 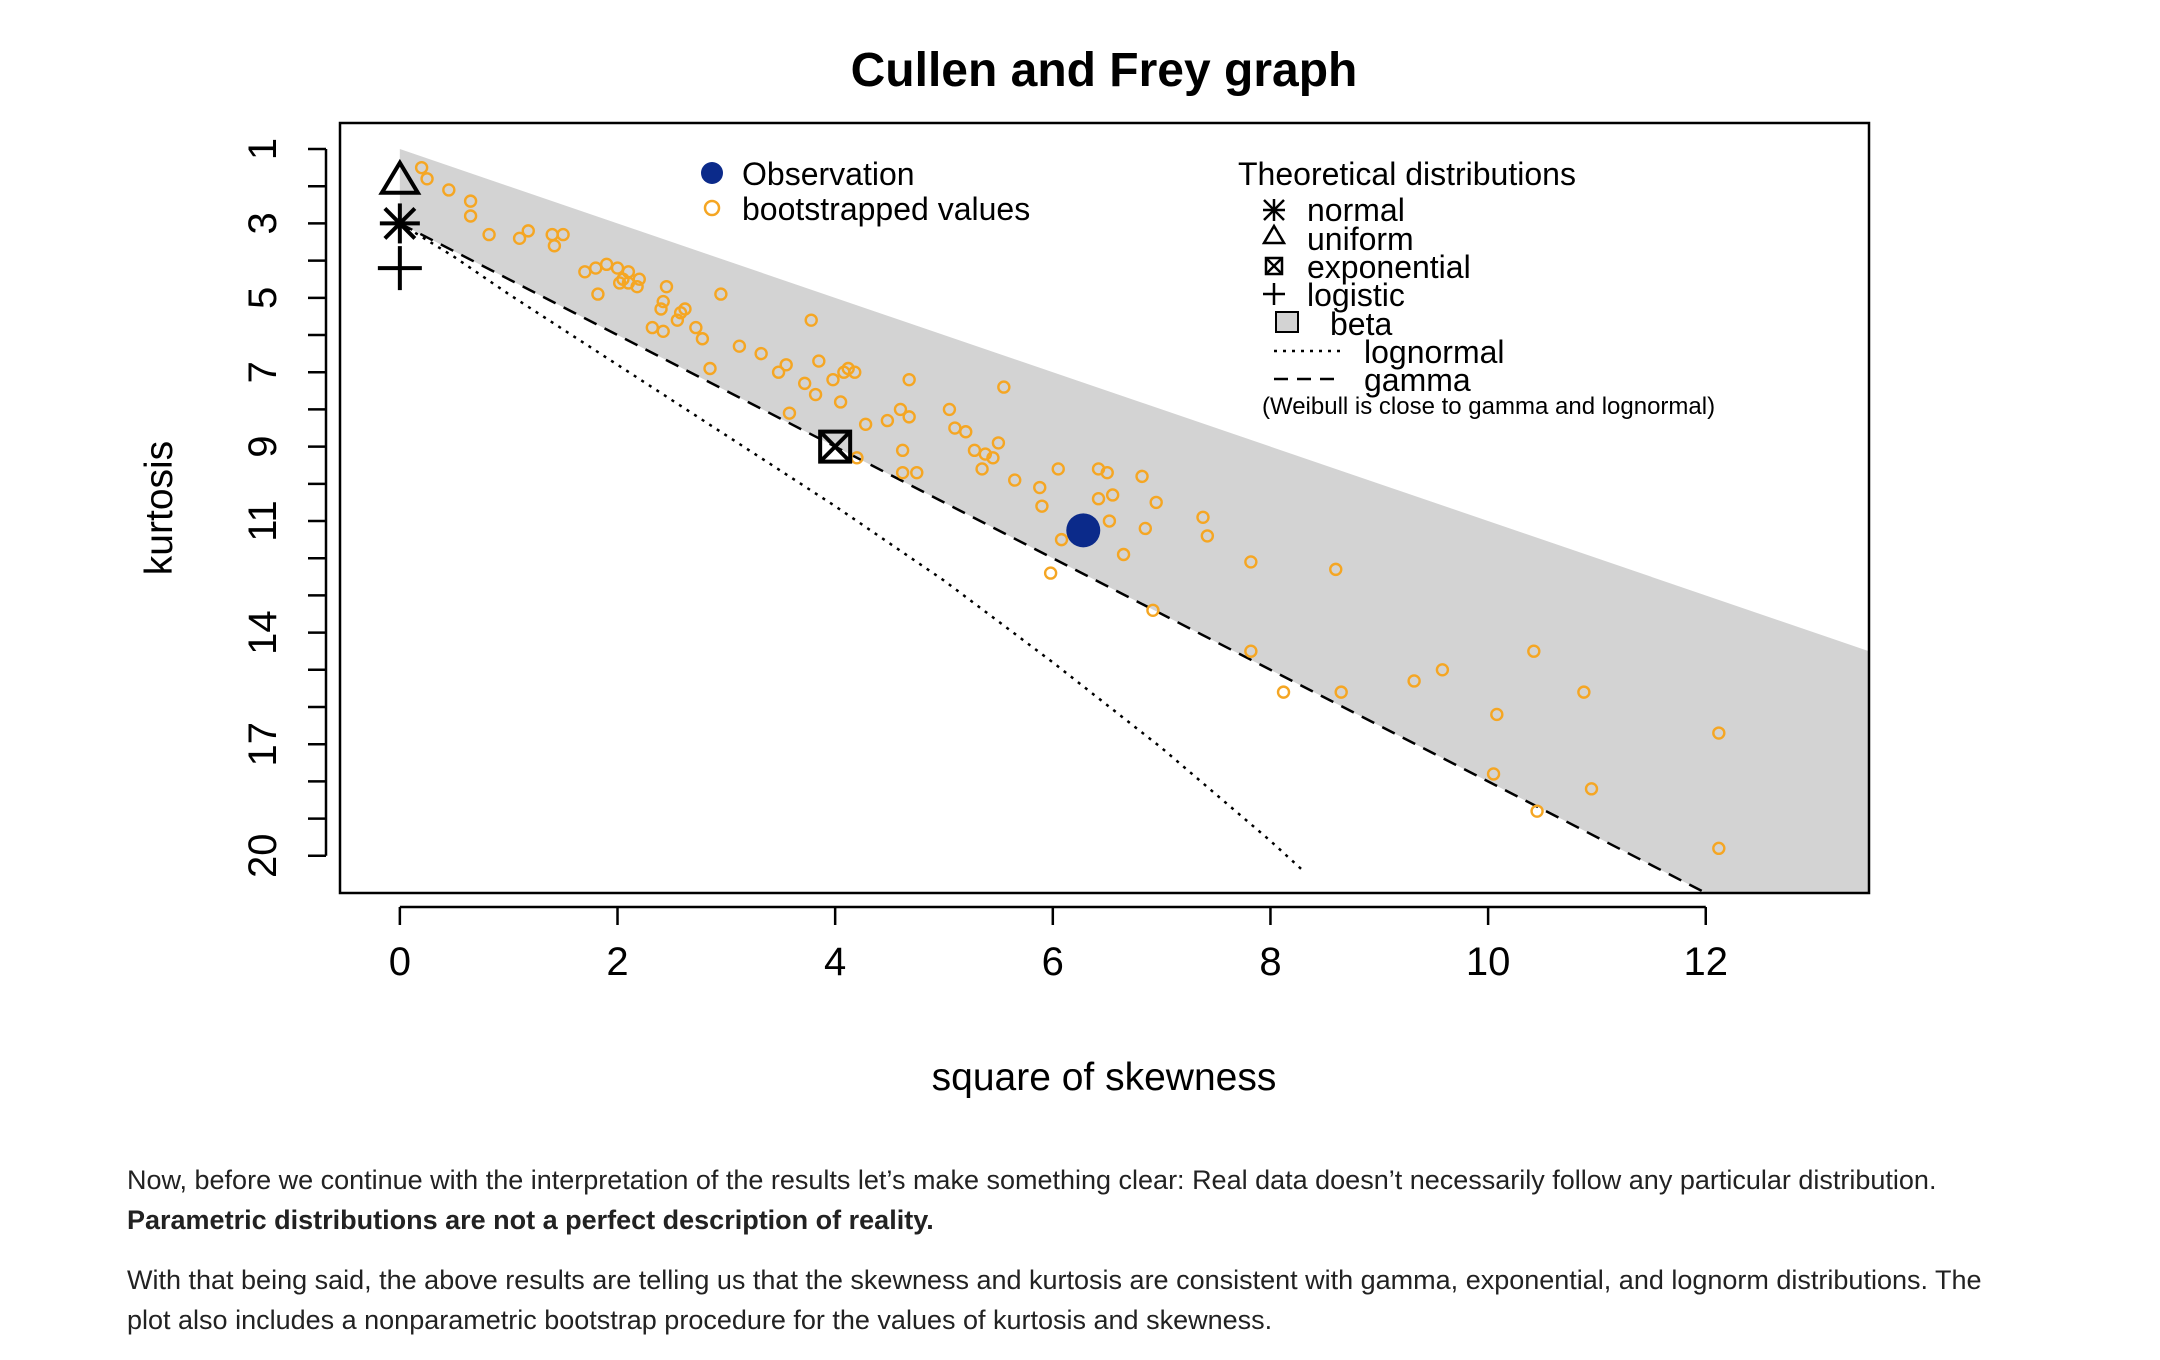 I want to click on chart-title: Cullen and Frey graph, so click(x=1104, y=70).